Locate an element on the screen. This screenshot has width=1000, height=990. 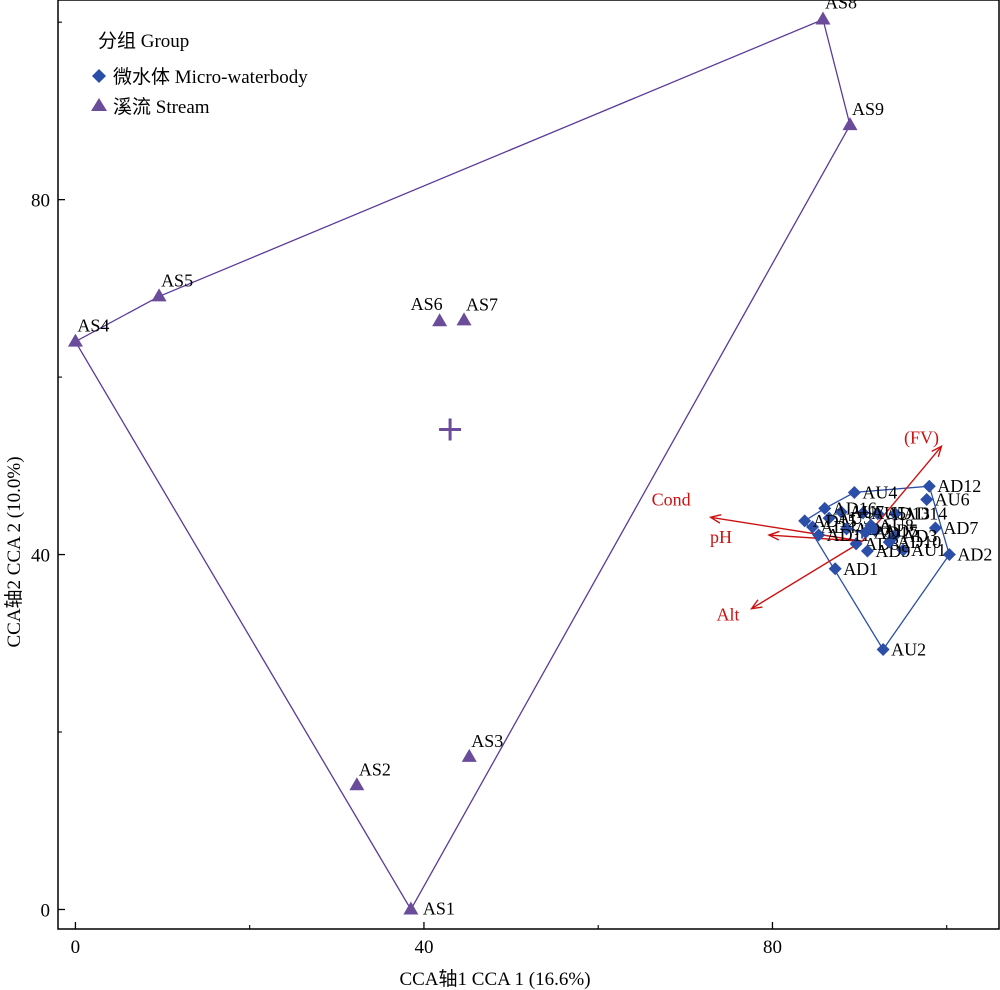
micro-point-label: AU8 is located at coordinates (896, 525).